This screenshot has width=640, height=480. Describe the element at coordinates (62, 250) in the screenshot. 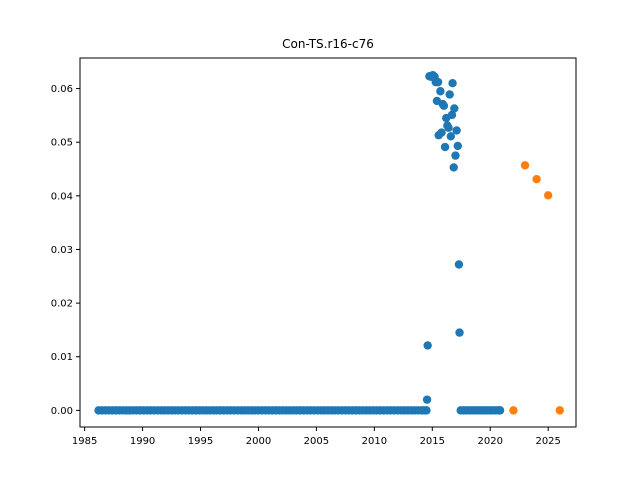

I see `y-tick-label: 0.03` at that location.